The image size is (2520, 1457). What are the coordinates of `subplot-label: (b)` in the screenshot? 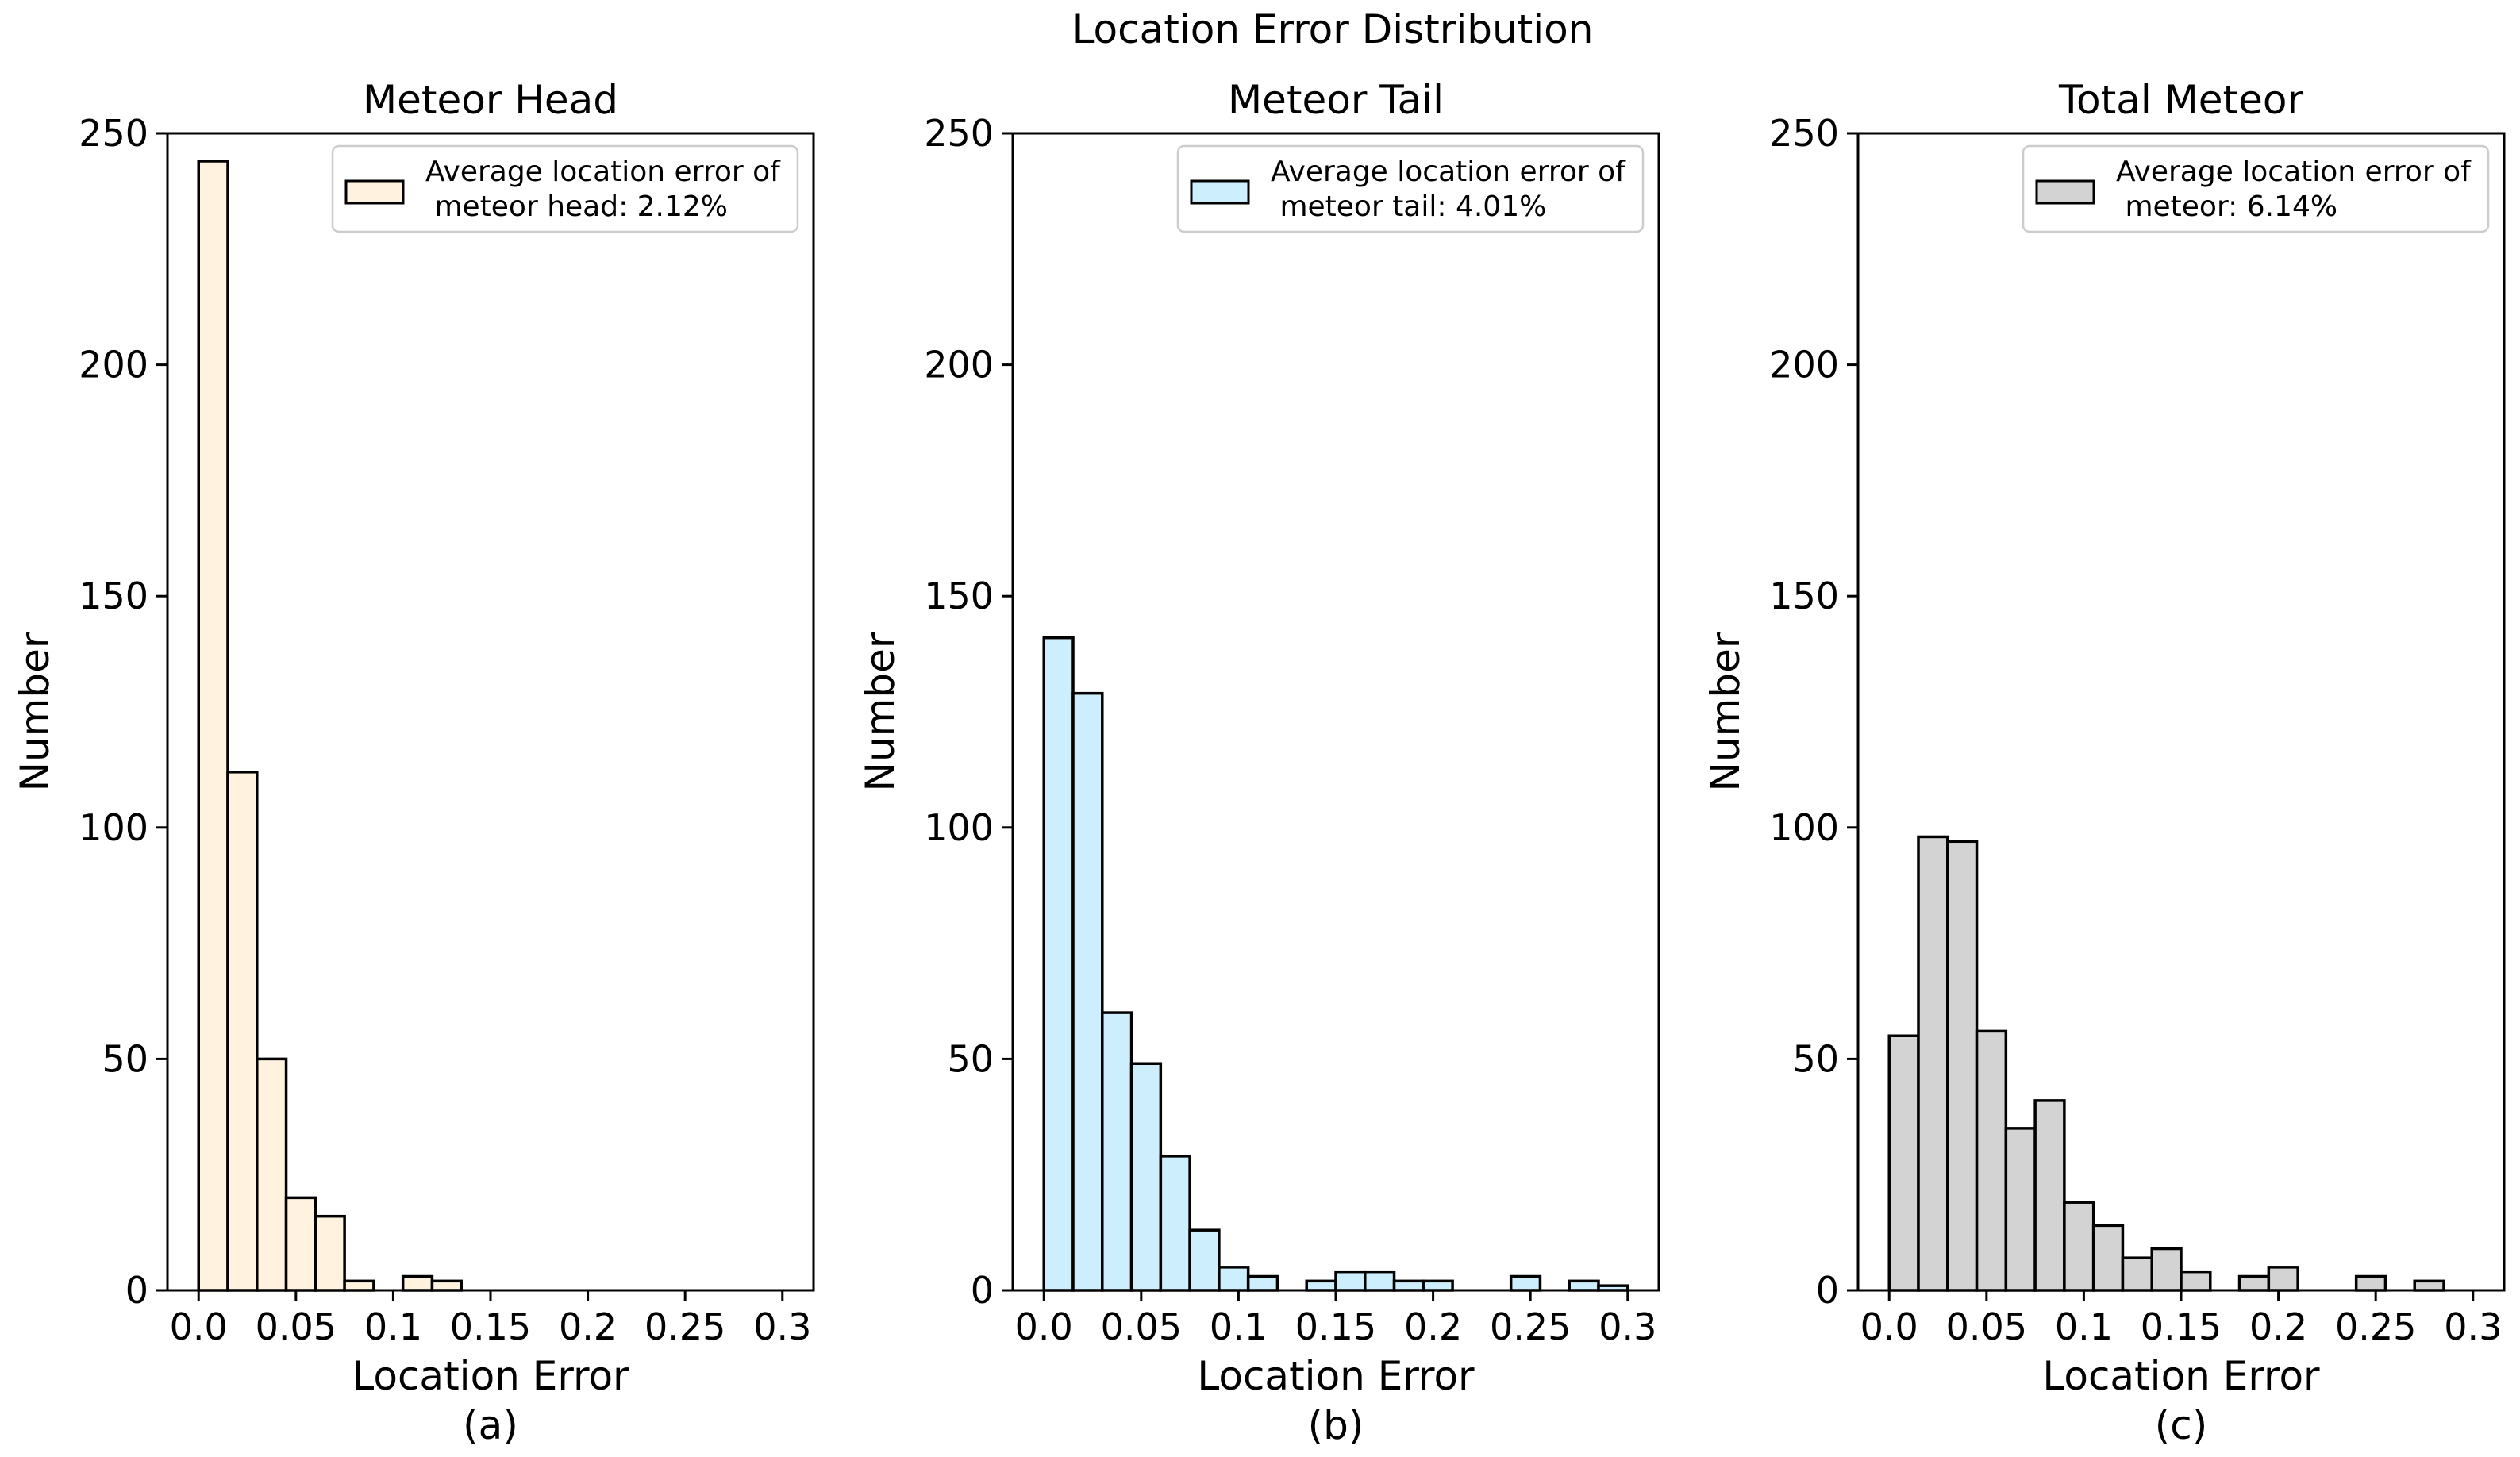 It's located at (1336, 1425).